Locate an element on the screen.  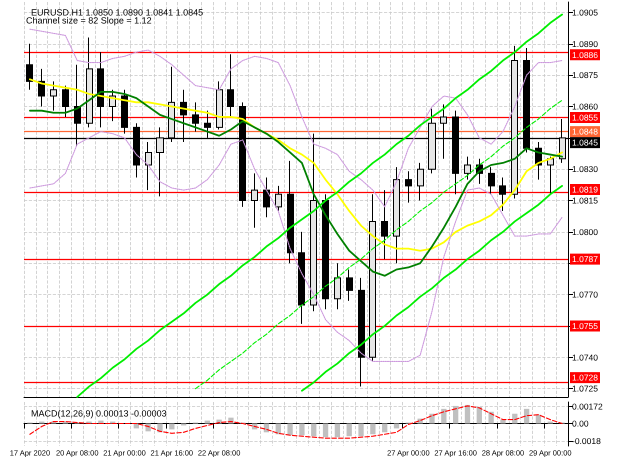
ref-line-label: 1.0845 is located at coordinates (585, 143).